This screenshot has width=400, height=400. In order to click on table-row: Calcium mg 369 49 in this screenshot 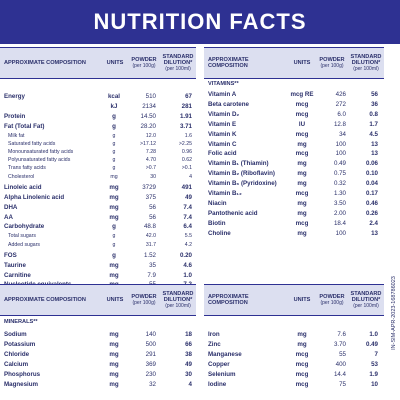, I will do `click(98, 365)`.